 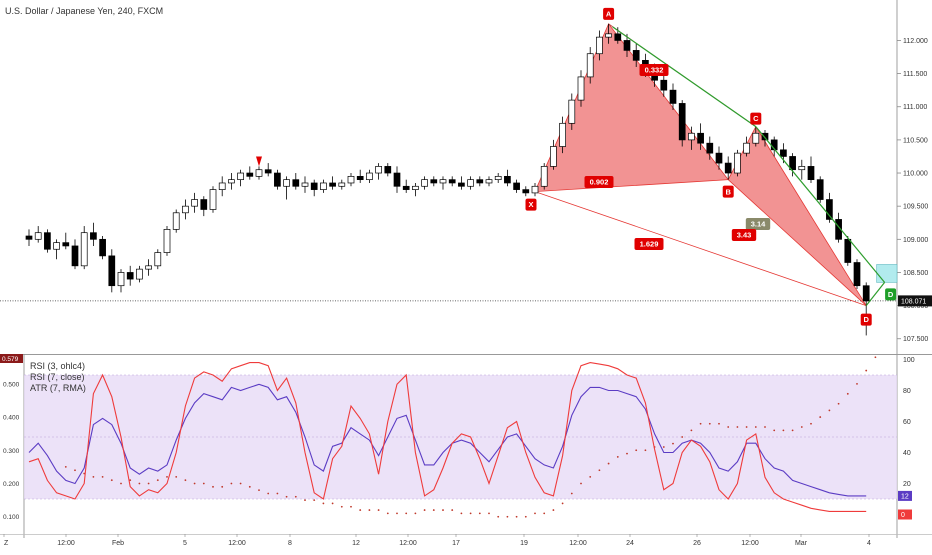 I want to click on rsi-tick-label: 60, so click(x=907, y=422).